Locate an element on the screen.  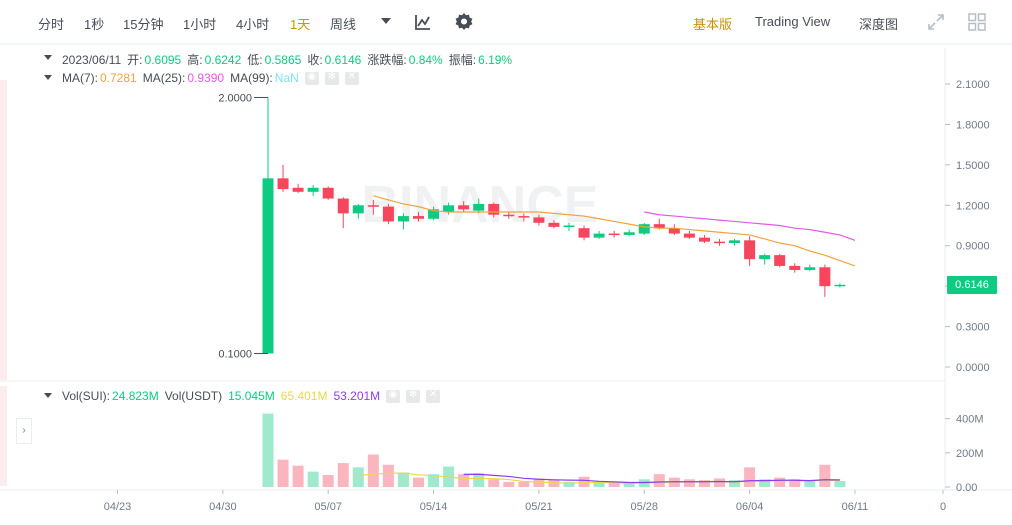
info-collapse-icon is located at coordinates (48, 58).